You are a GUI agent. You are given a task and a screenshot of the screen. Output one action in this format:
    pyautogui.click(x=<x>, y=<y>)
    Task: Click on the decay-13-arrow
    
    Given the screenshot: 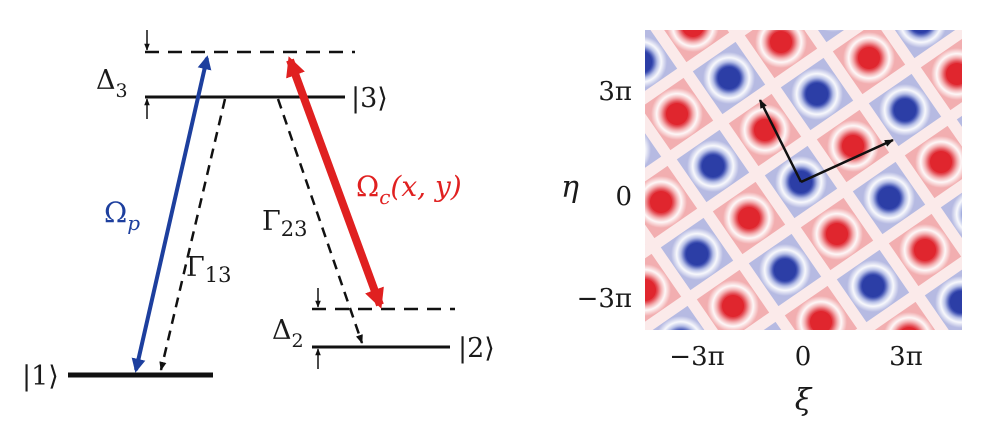 What is the action you would take?
    pyautogui.click(x=193, y=234)
    